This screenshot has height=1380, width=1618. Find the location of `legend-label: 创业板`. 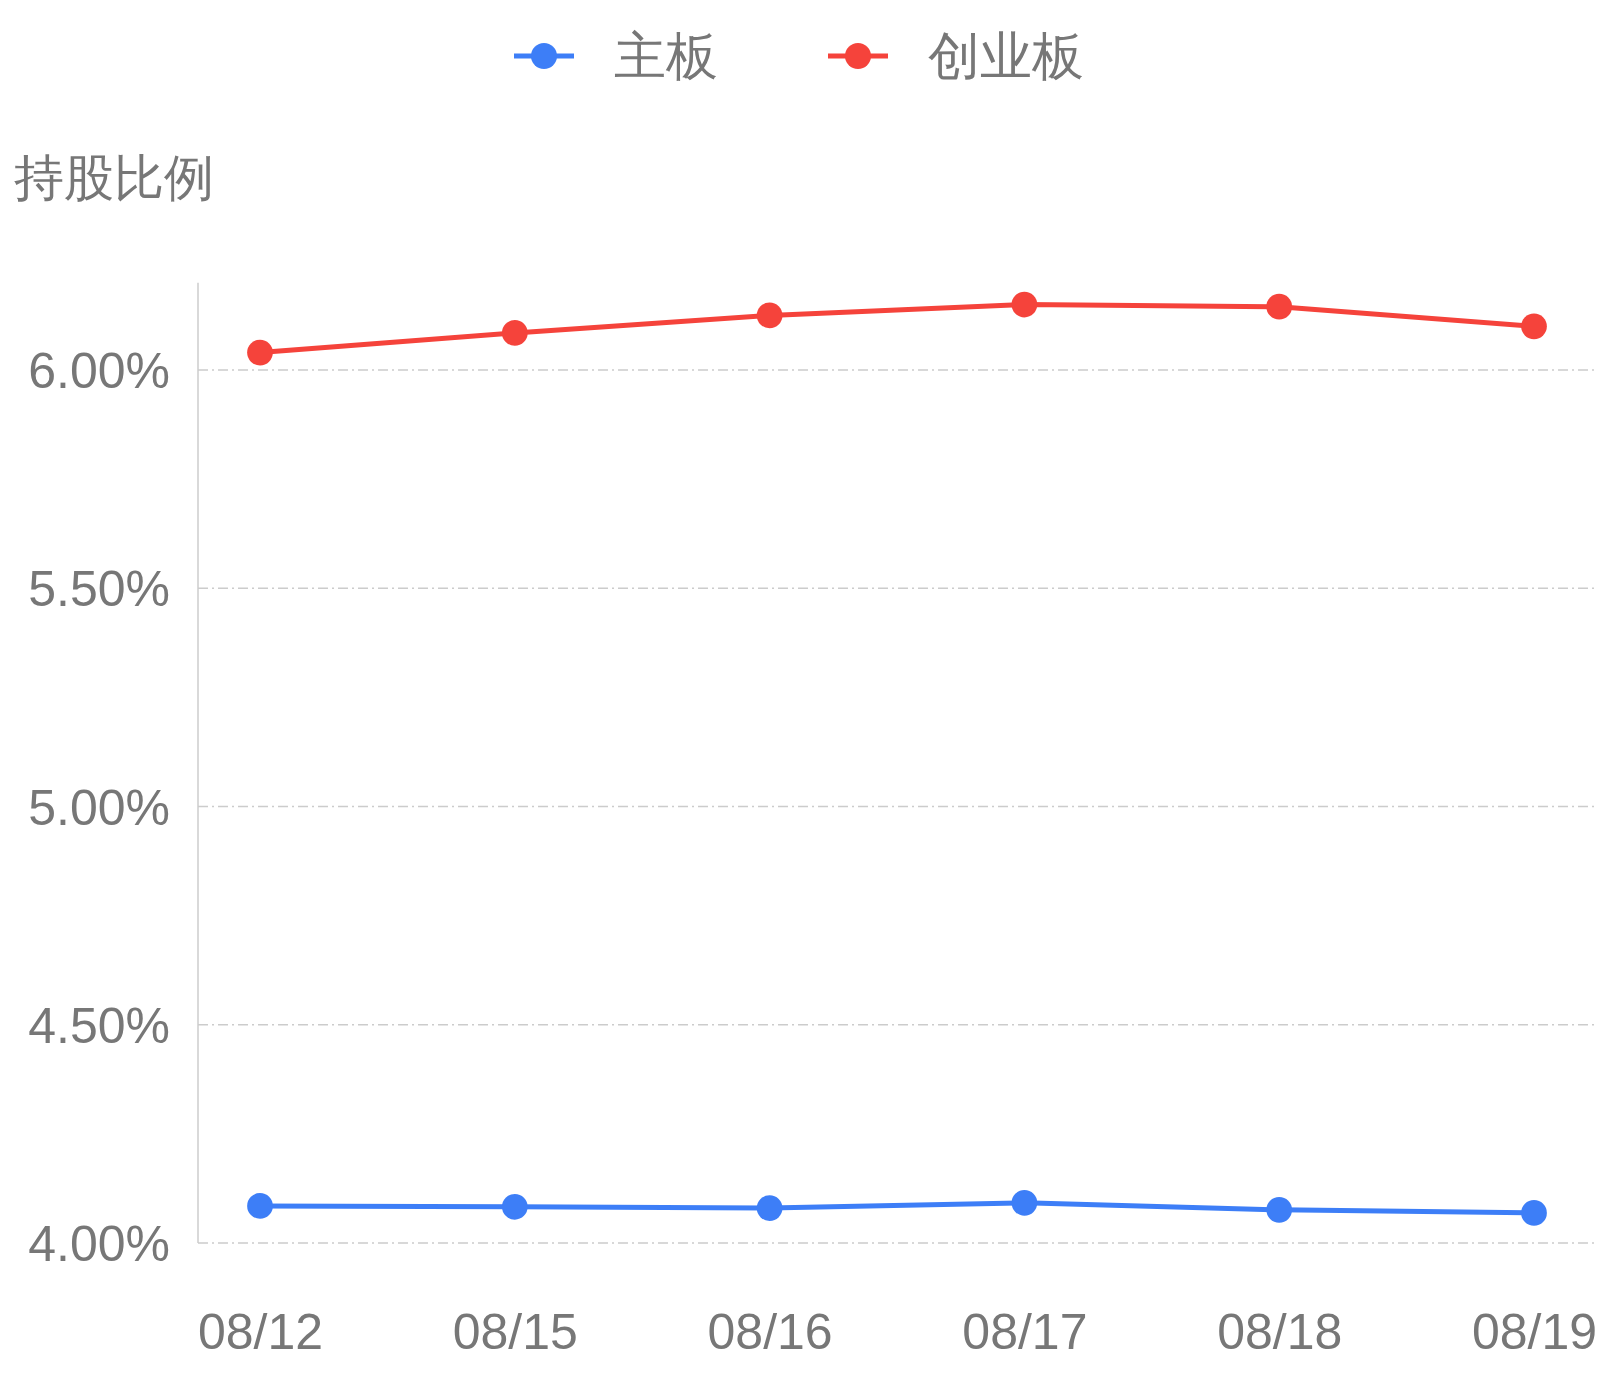

legend-label: 创业板 is located at coordinates (1006, 56).